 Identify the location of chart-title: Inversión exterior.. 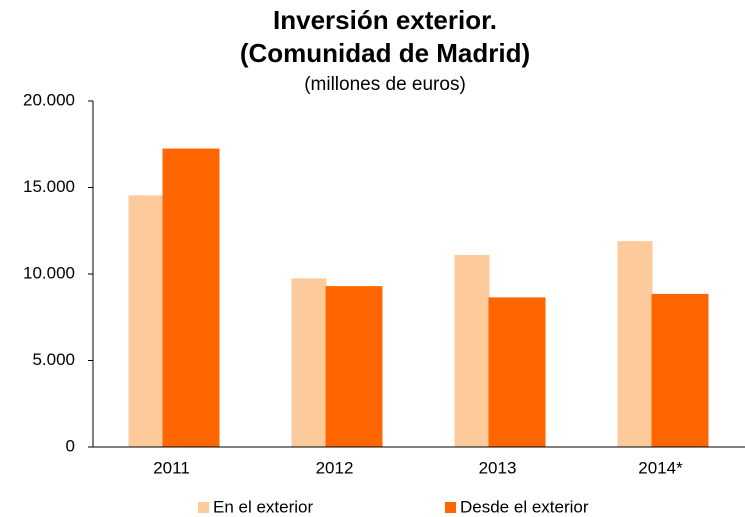
(385, 20).